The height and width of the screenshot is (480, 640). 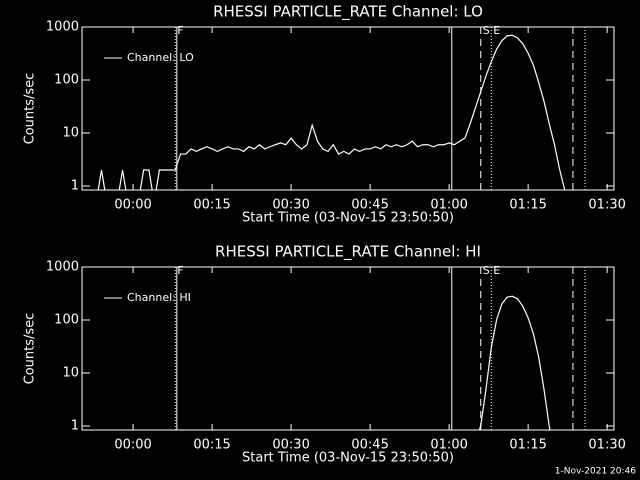 What do you see at coordinates (160, 57) in the screenshot?
I see `legend-label: Channel: LO` at bounding box center [160, 57].